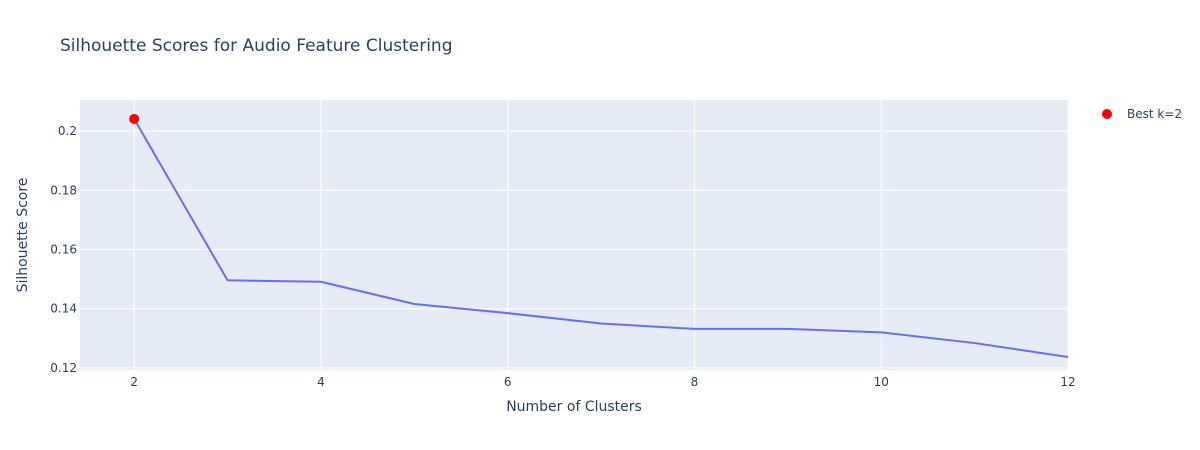 This screenshot has width=1200, height=450. I want to click on y-tick-label: 0.18, so click(63, 190).